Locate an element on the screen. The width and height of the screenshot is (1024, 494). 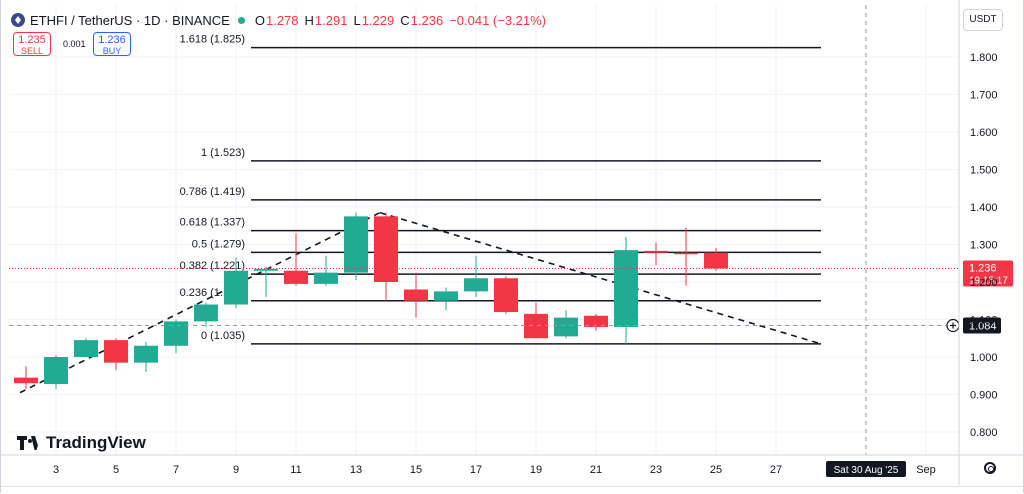
time-tick-label: 11 is located at coordinates (295, 470).